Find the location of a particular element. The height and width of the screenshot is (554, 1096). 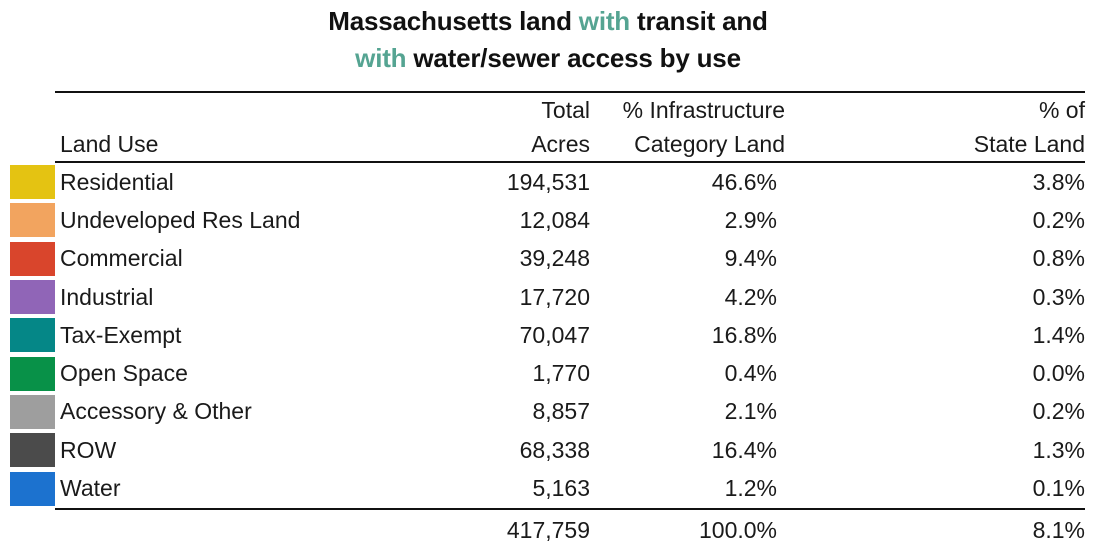

infra-pct-cell: 2.1% is located at coordinates (750, 411).